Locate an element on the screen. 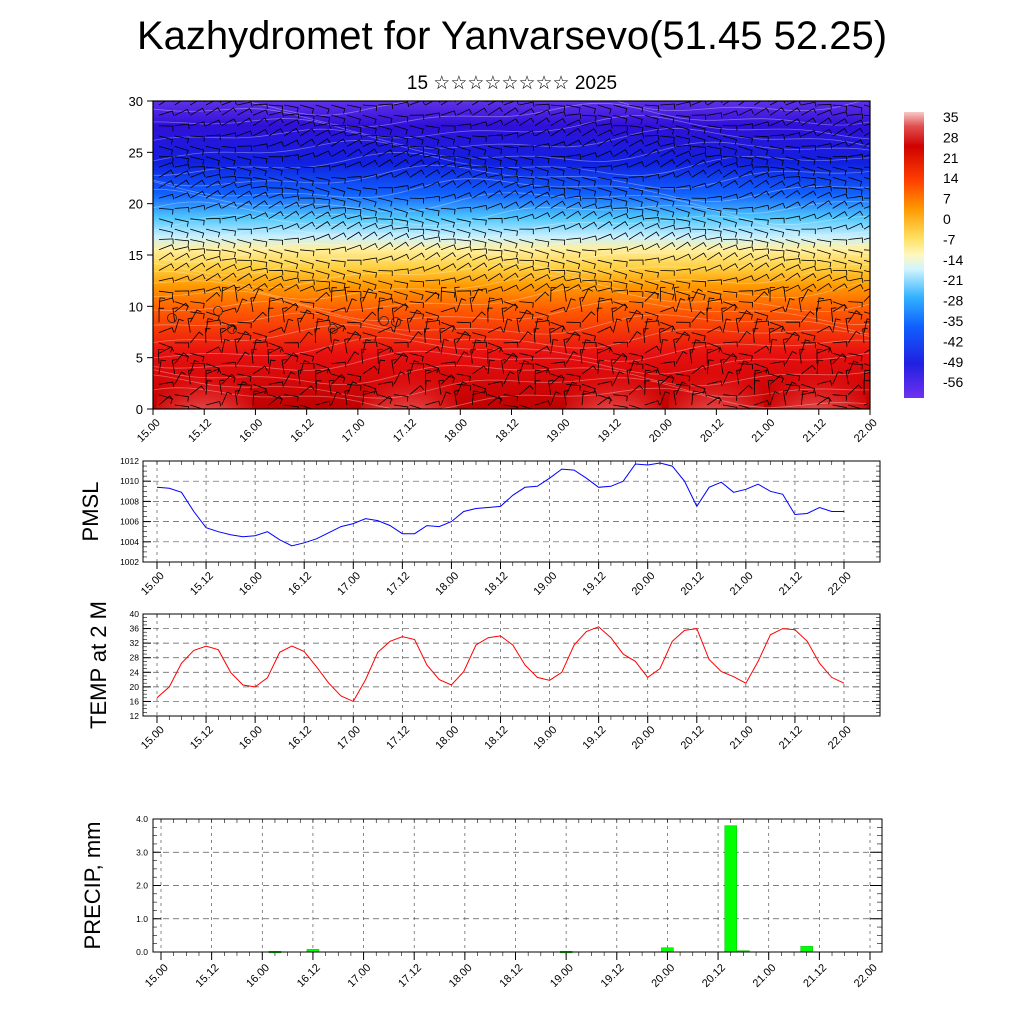  panel-frame is located at coordinates (511, 511).